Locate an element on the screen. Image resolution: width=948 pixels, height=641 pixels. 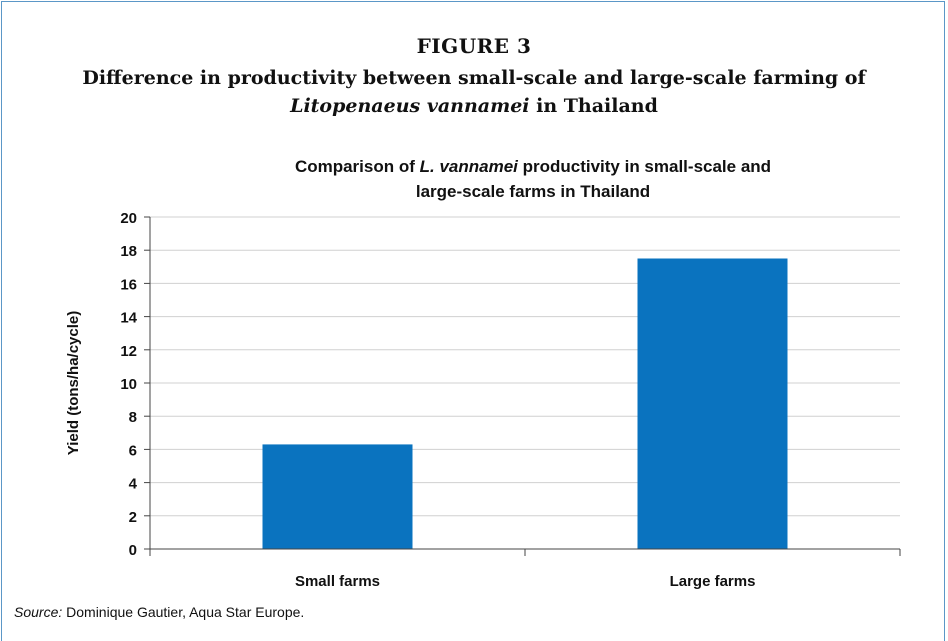
y-axis-label: Yield (tons/ha/cycle) is located at coordinates (73, 383).